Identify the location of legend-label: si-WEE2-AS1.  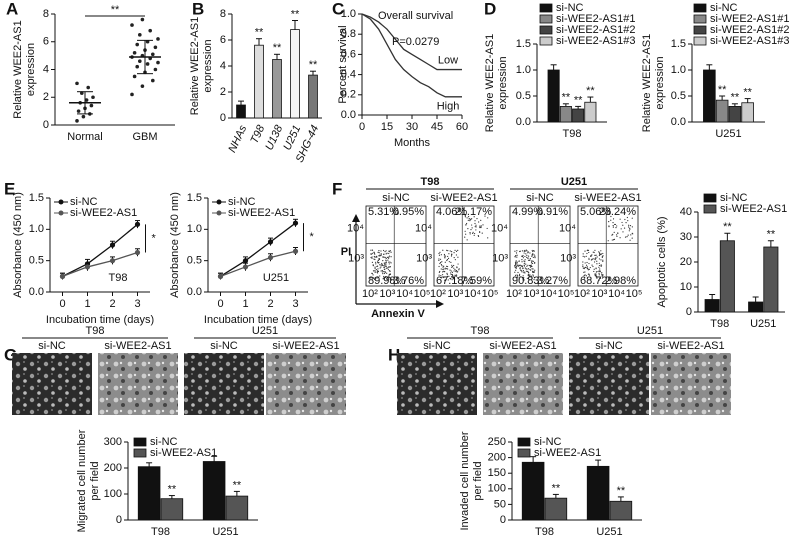
(261, 213).